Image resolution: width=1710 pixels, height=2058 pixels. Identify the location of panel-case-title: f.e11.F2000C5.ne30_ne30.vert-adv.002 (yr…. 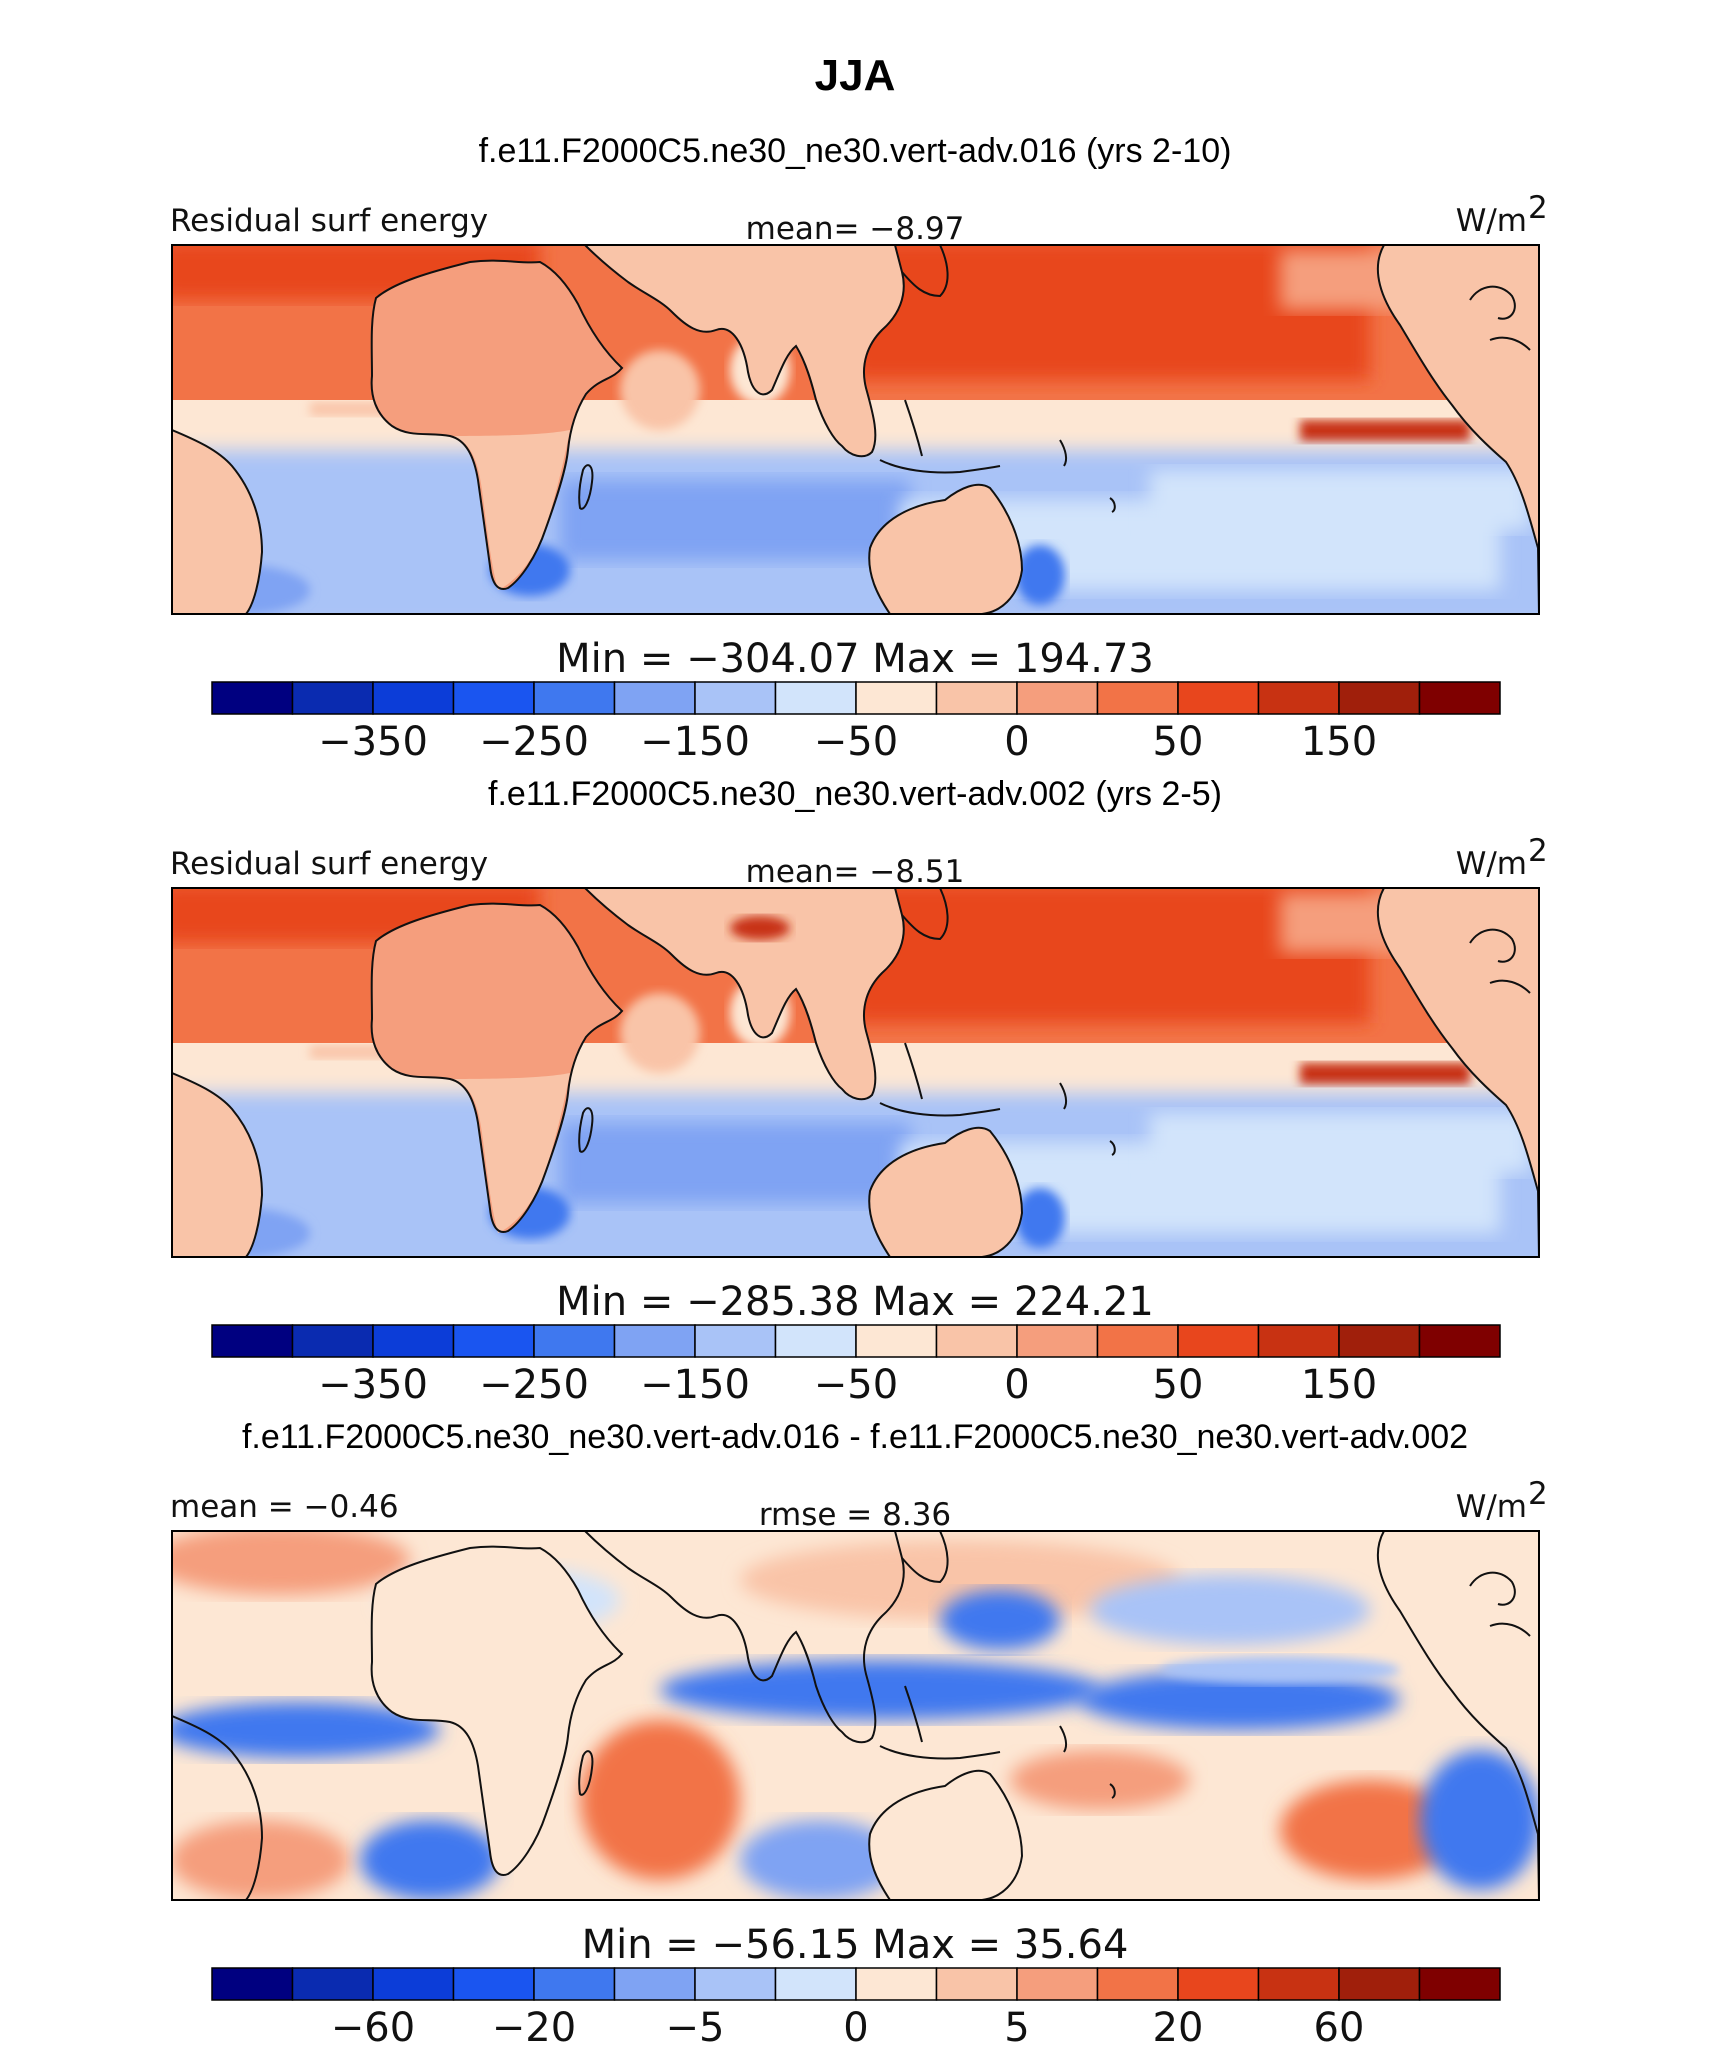
(855, 794).